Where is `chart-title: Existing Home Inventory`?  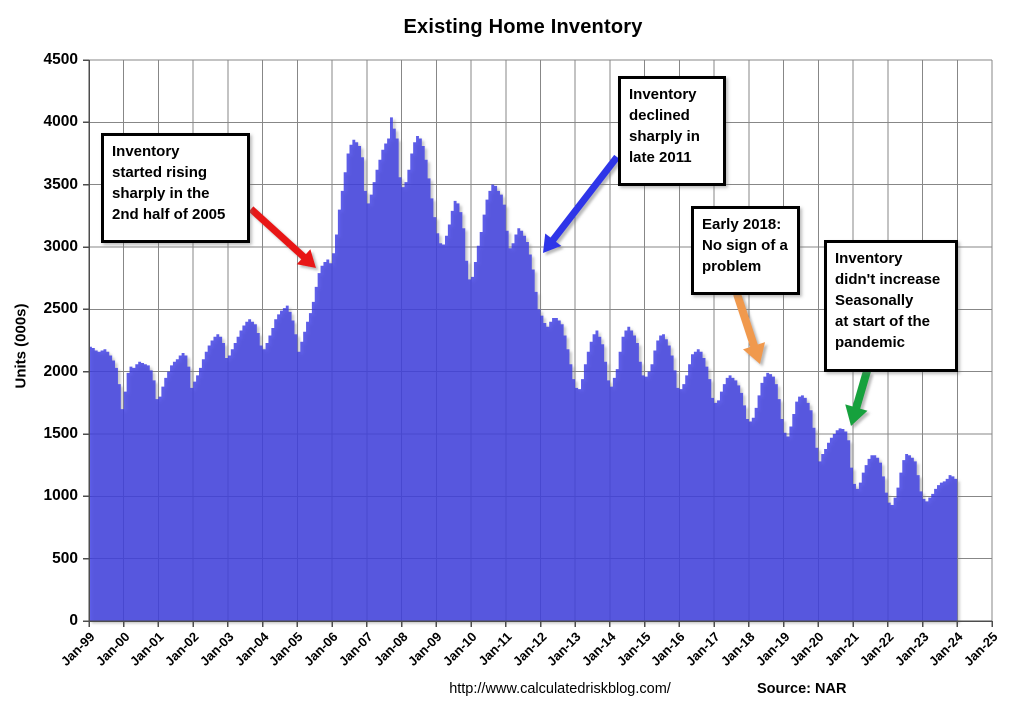 chart-title: Existing Home Inventory is located at coordinates (523, 27).